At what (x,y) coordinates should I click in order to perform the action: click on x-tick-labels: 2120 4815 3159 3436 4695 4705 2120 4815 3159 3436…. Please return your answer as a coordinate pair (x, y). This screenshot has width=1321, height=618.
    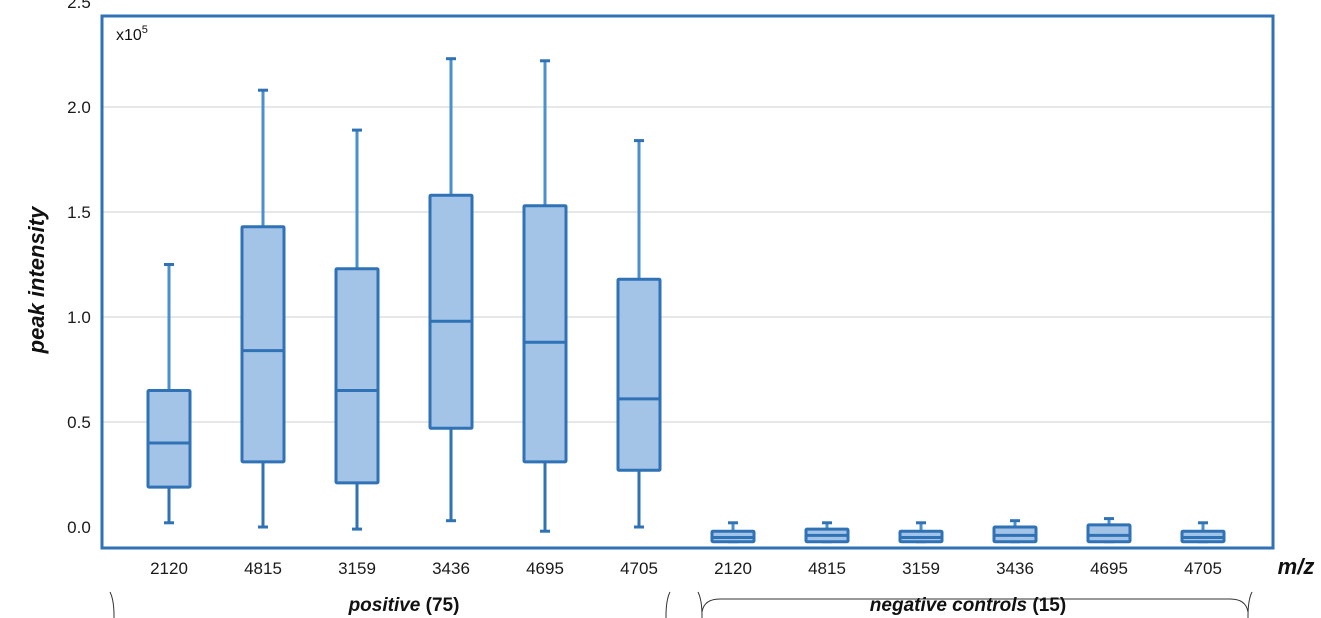
    Looking at the image, I should click on (686, 568).